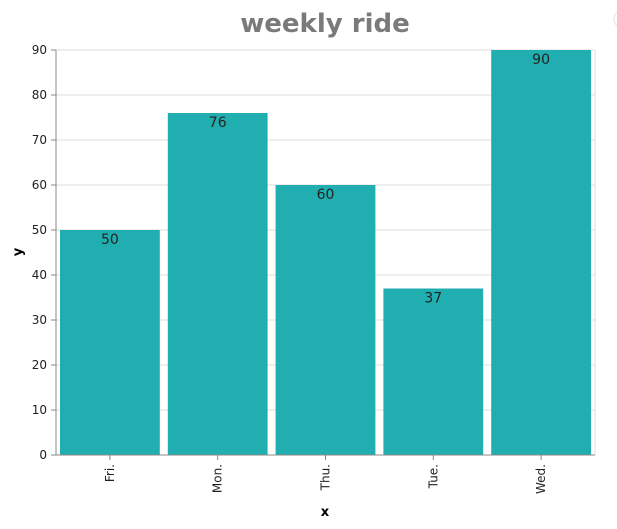 This screenshot has width=617, height=529. What do you see at coordinates (39, 50) in the screenshot?
I see `y-tick-label: 90` at bounding box center [39, 50].